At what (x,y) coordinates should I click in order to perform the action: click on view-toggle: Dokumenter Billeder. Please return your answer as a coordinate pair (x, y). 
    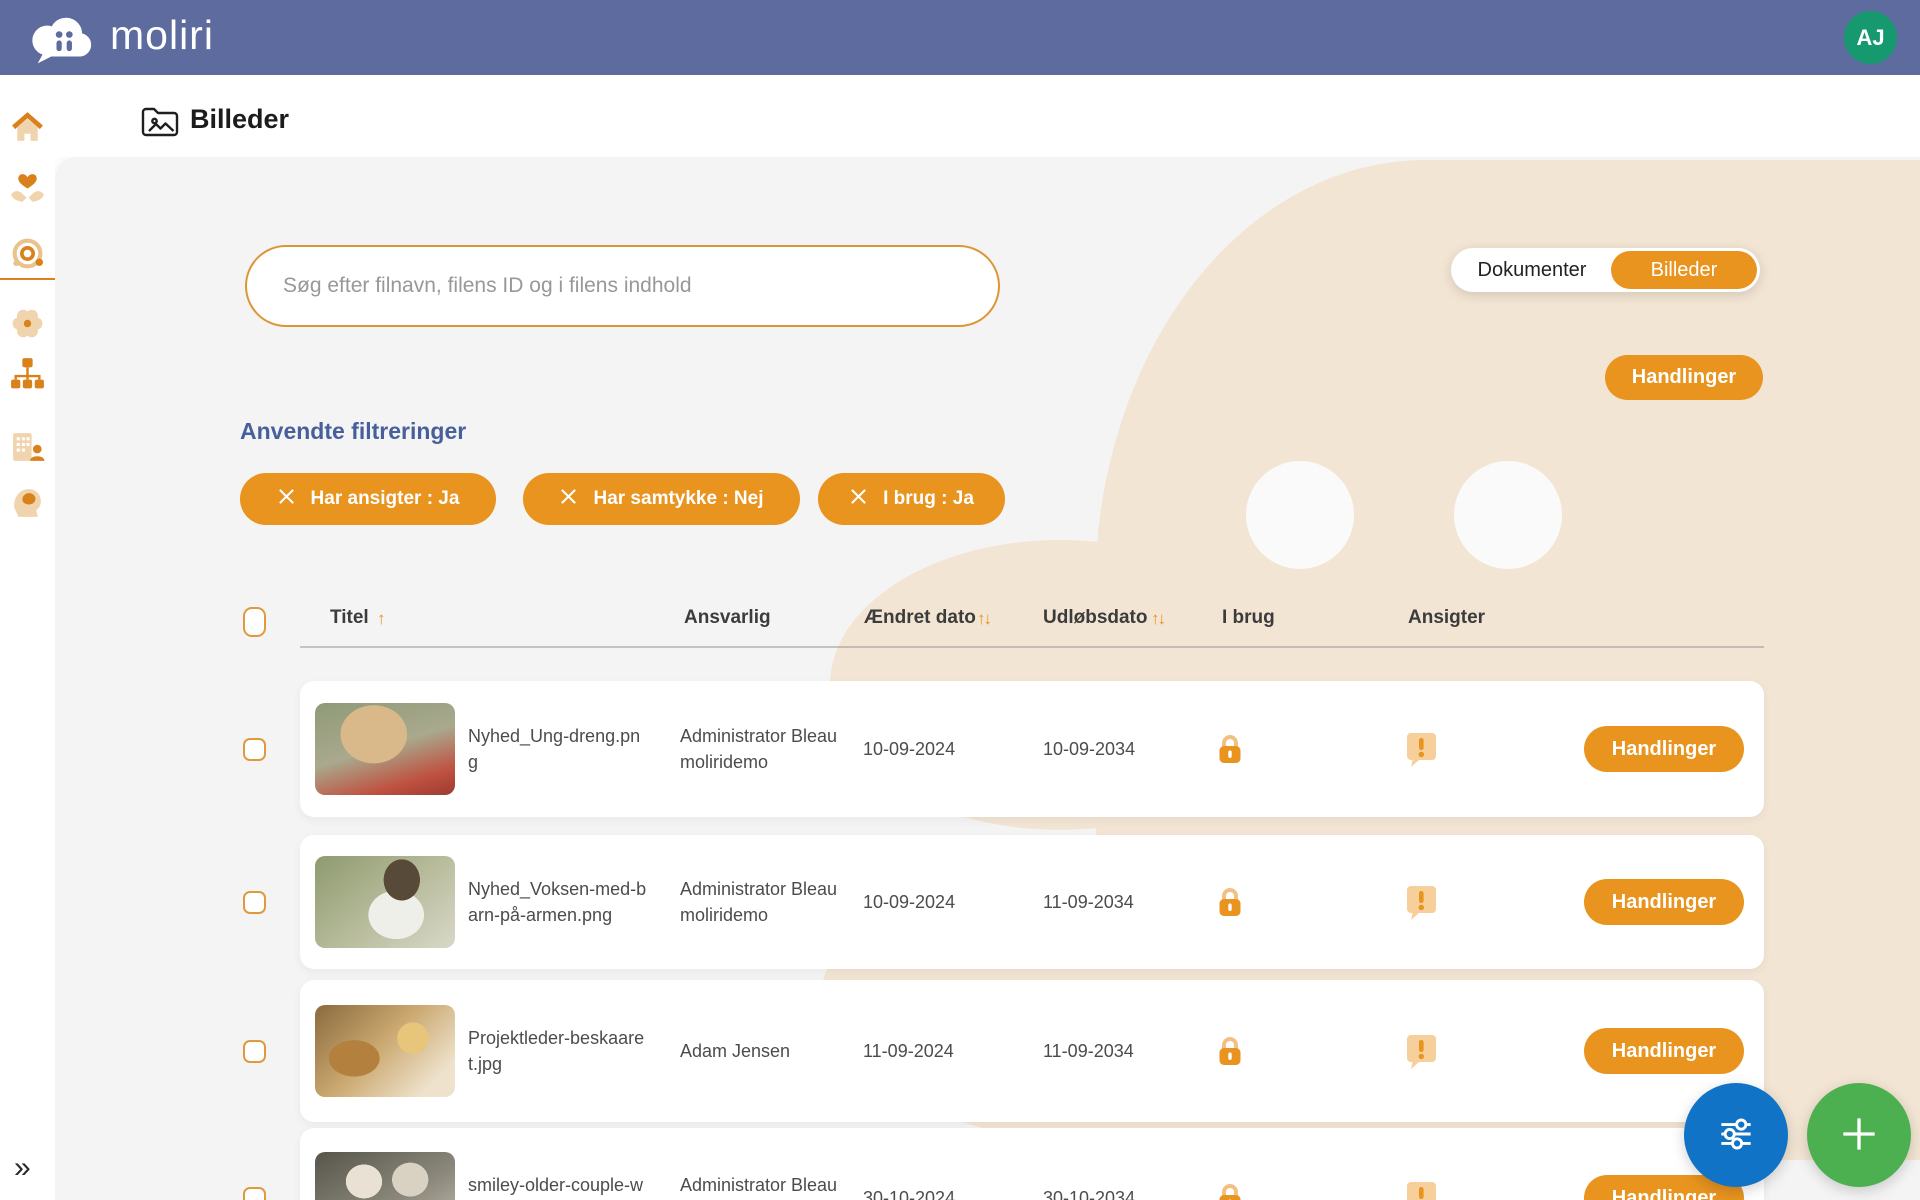
    Looking at the image, I should click on (1605, 270).